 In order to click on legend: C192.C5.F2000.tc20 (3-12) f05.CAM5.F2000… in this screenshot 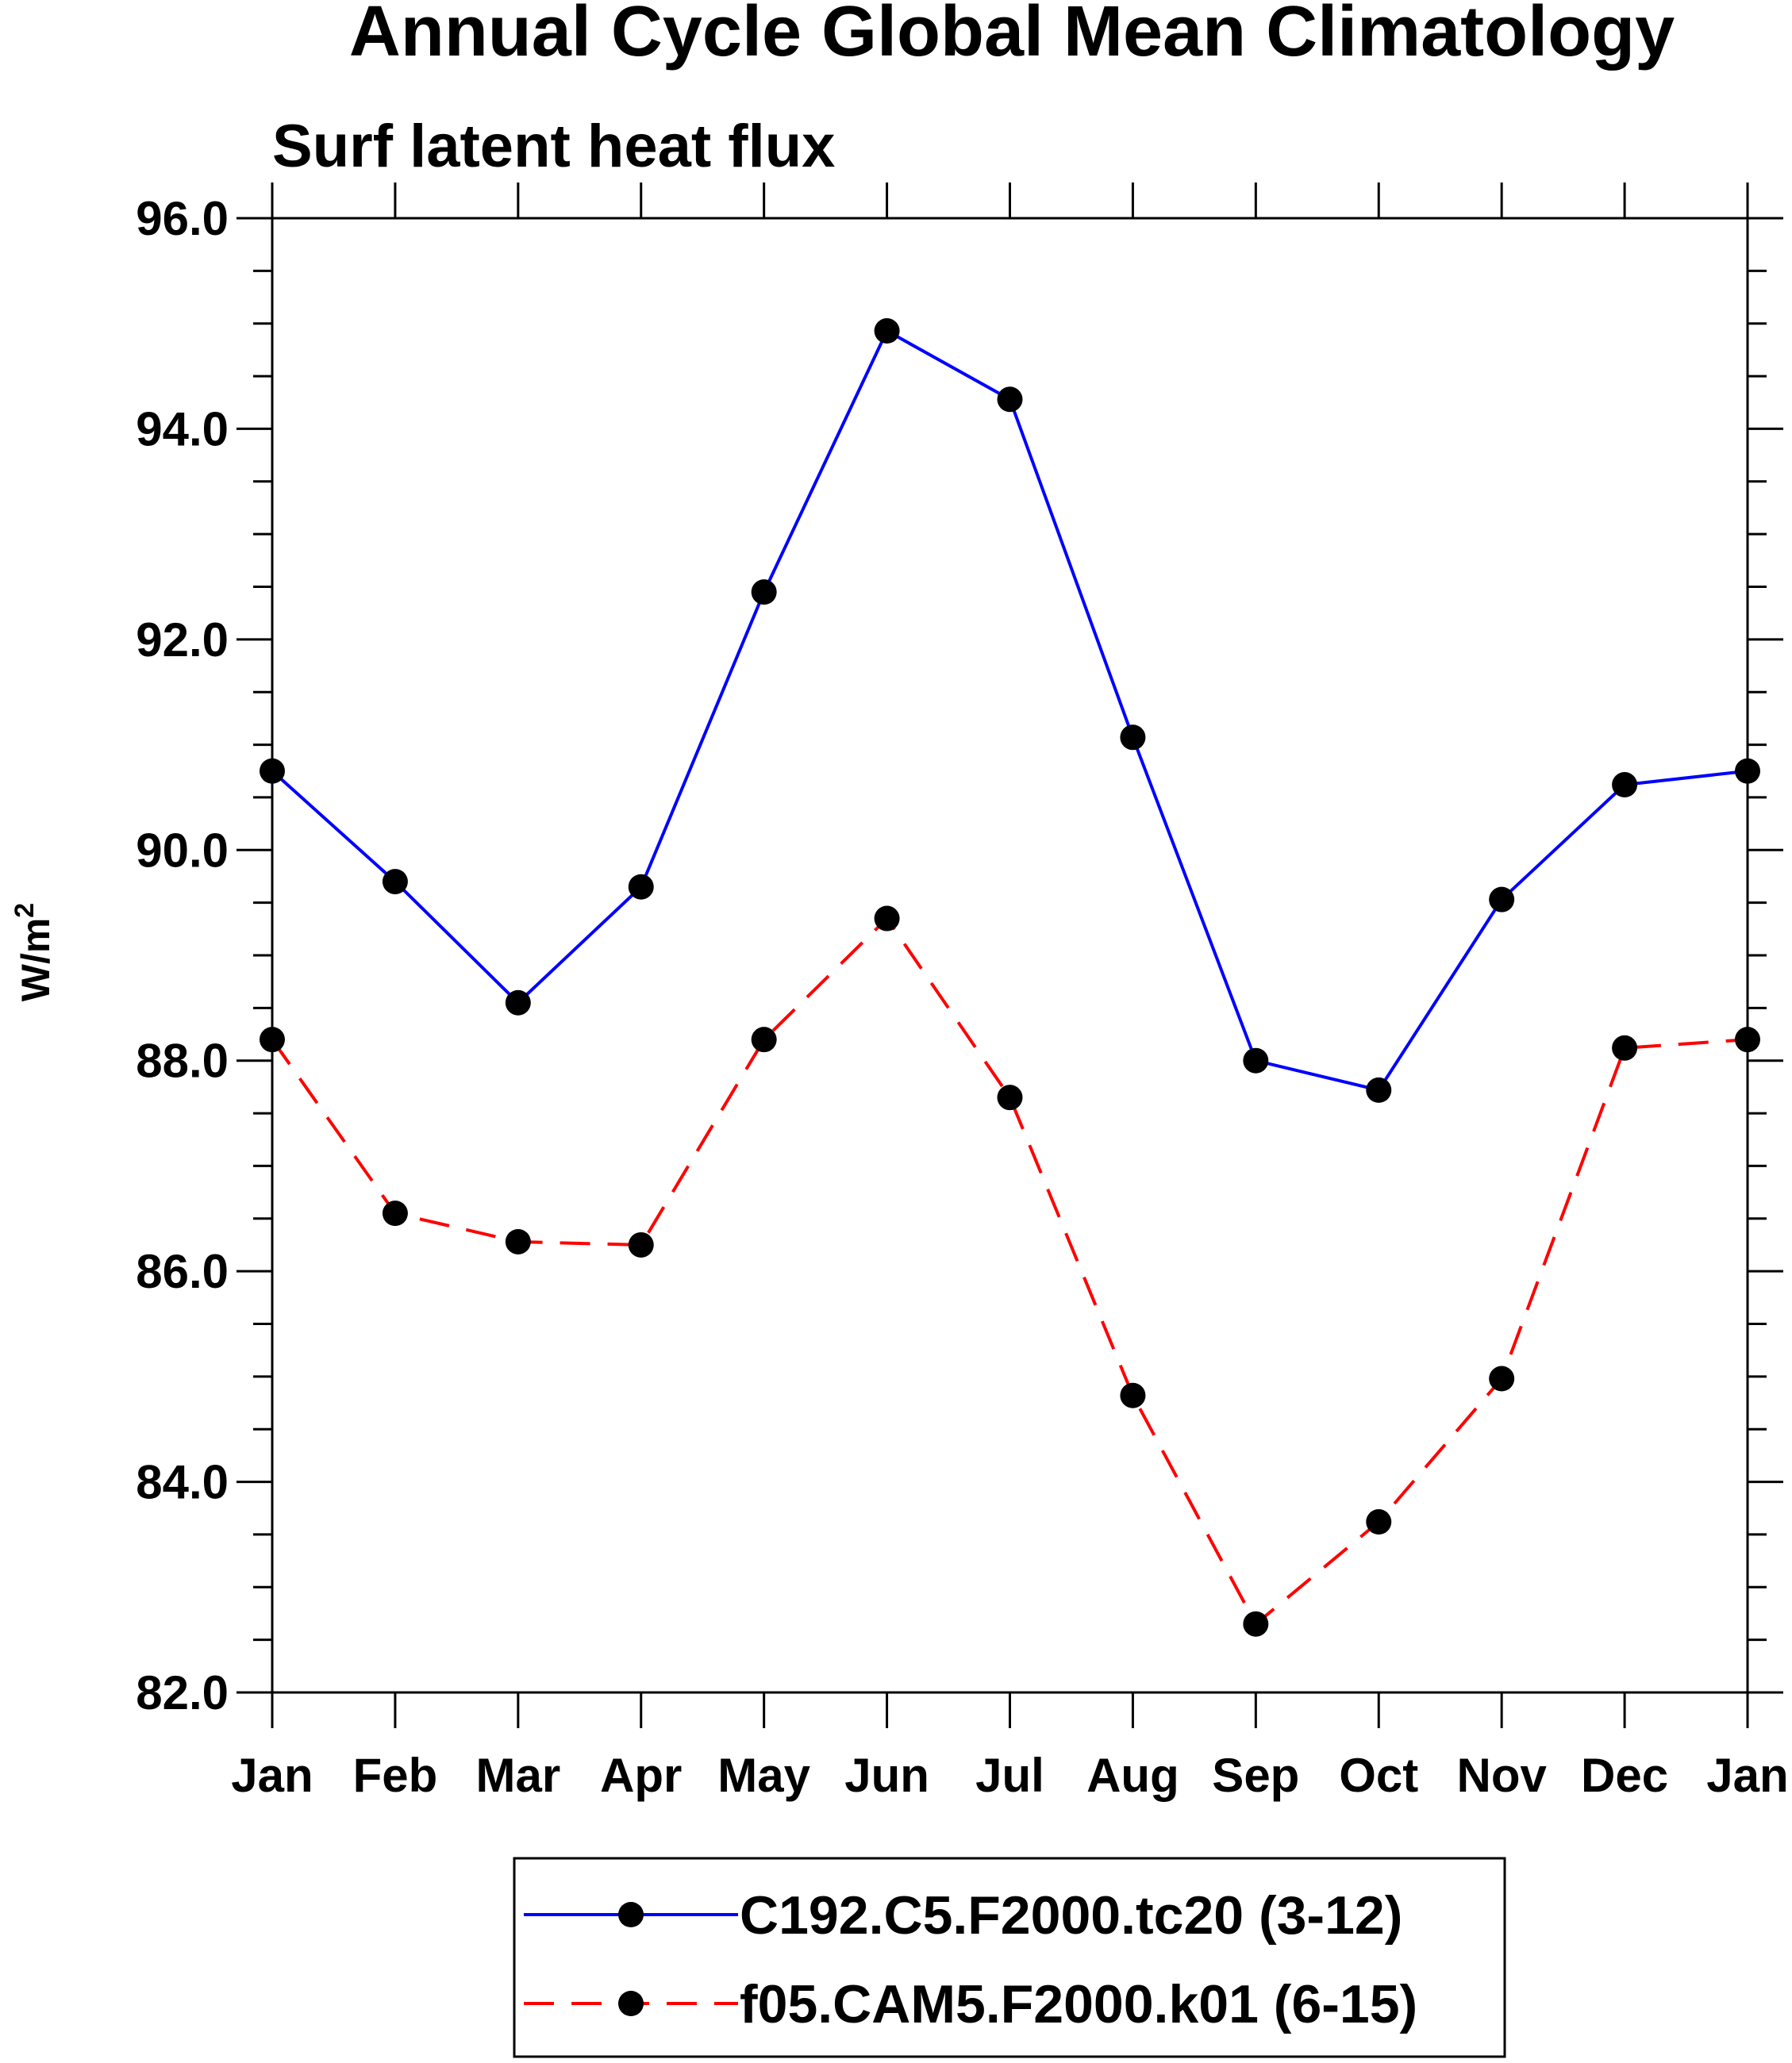, I will do `click(1009, 1957)`.